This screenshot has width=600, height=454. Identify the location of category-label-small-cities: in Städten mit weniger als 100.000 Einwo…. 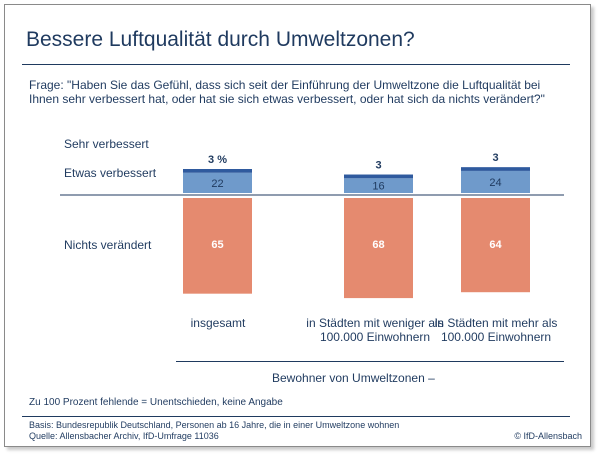
(375, 330).